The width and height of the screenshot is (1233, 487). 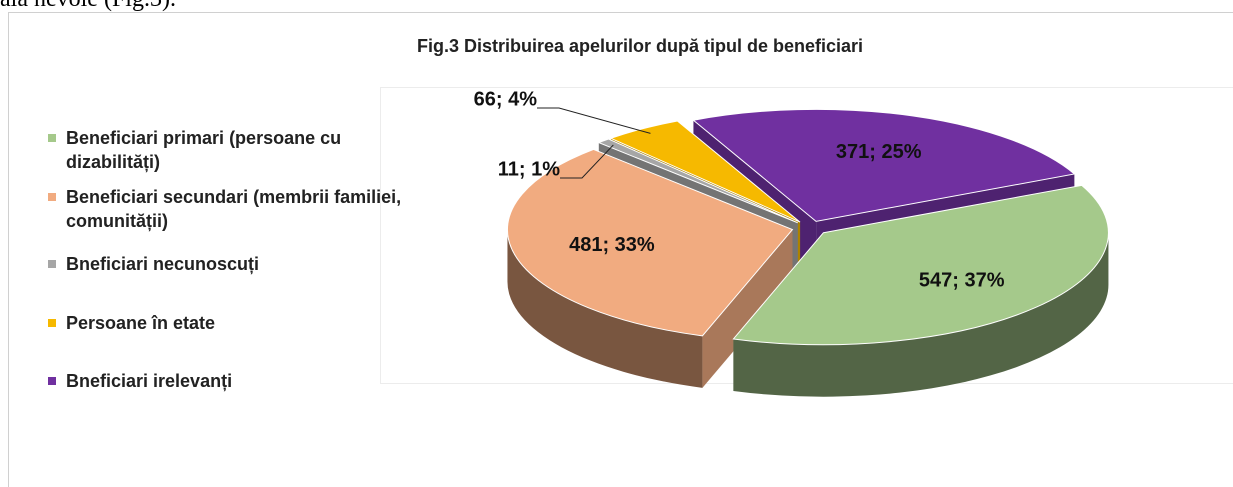 What do you see at coordinates (242, 381) in the screenshot?
I see `legend-item: Bneficiari irelevanți` at bounding box center [242, 381].